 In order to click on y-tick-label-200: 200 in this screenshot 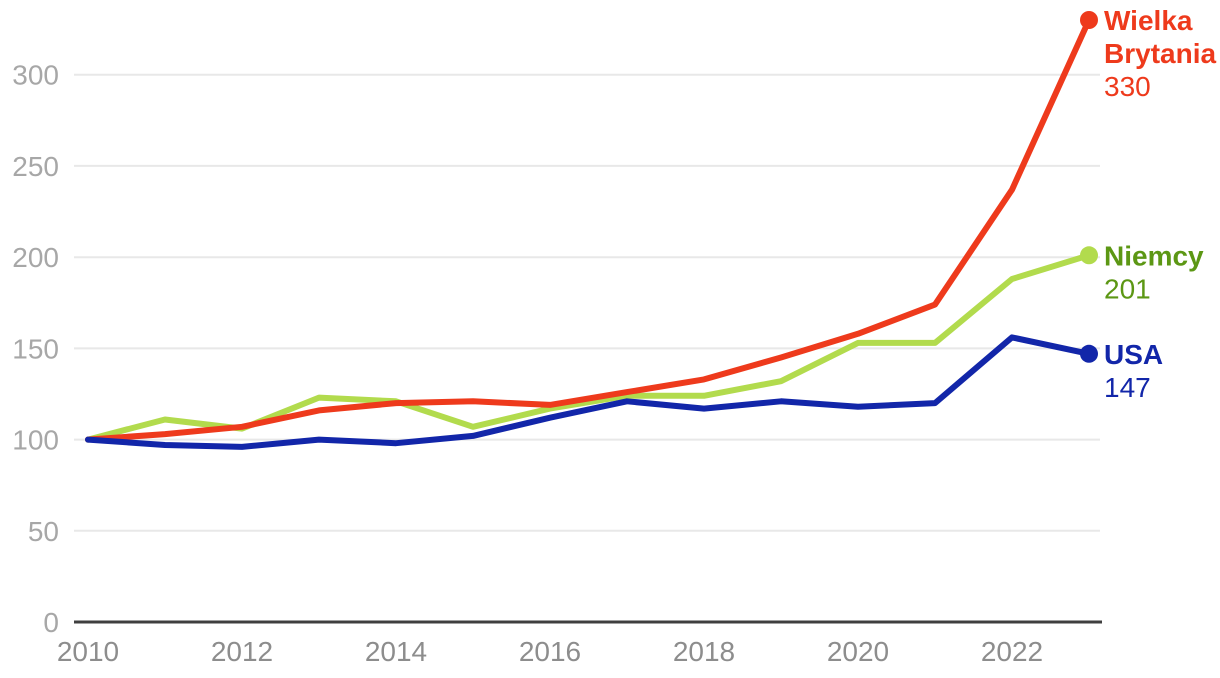, I will do `click(35, 257)`.